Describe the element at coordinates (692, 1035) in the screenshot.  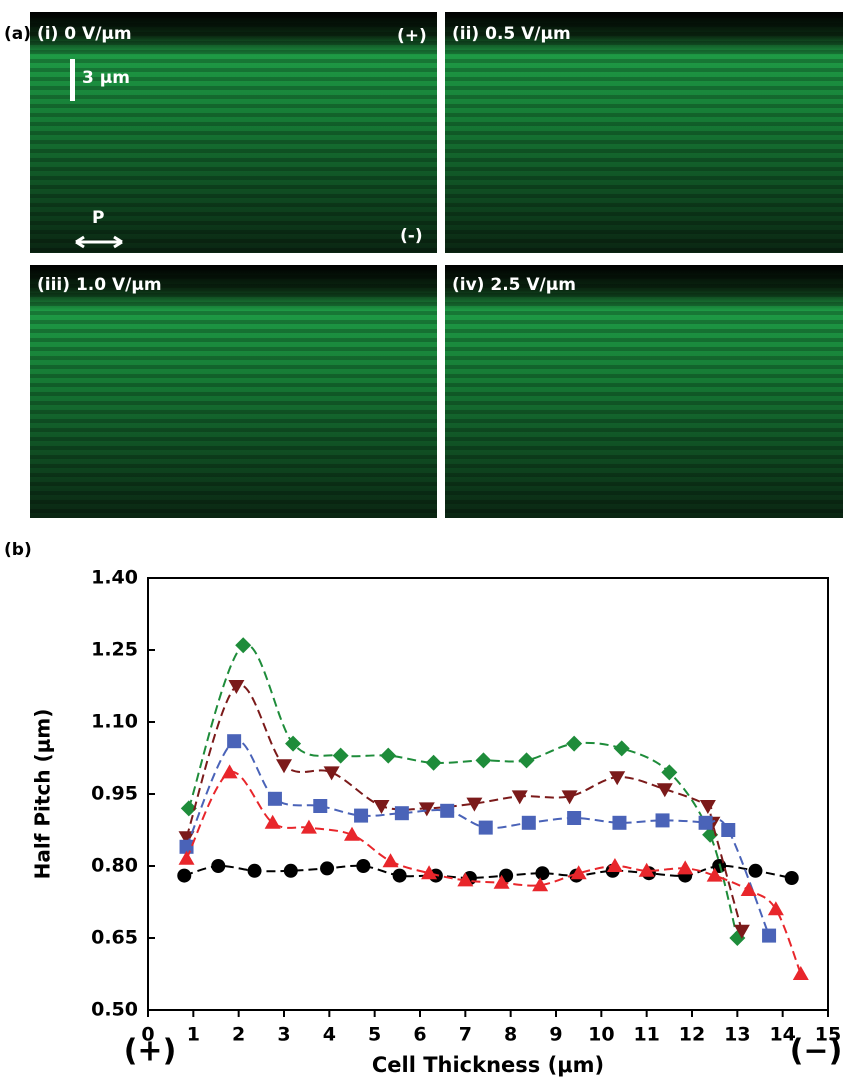
I see `x-tick-label: 12` at that location.